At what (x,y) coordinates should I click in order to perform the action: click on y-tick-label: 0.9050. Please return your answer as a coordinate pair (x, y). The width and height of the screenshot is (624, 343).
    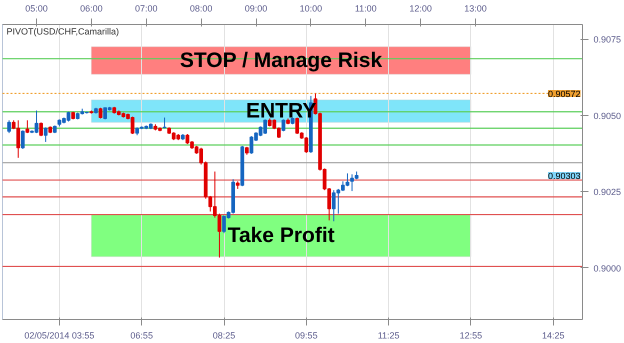
    Looking at the image, I should click on (608, 115).